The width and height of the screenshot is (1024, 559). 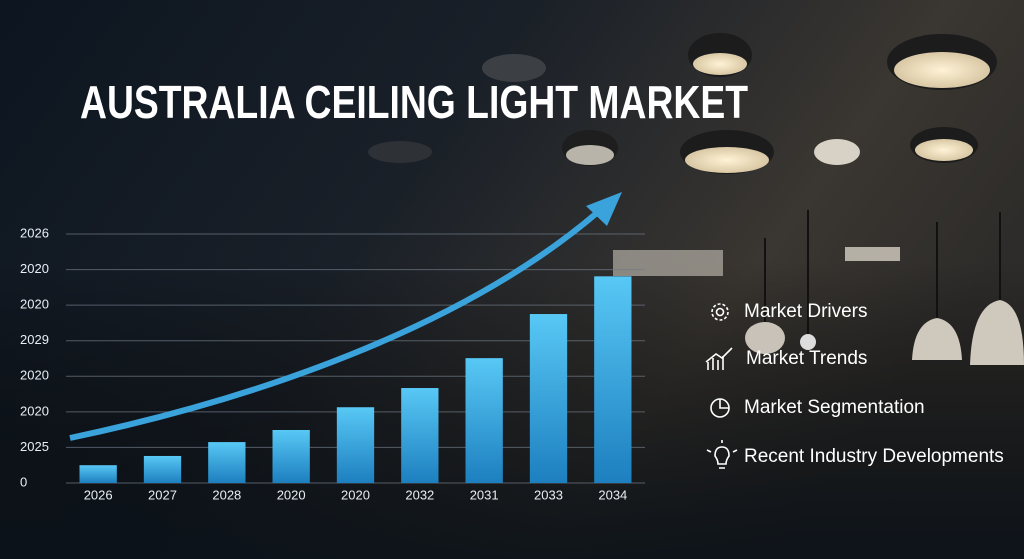 I want to click on y-tick-label: 2026, so click(x=34, y=232).